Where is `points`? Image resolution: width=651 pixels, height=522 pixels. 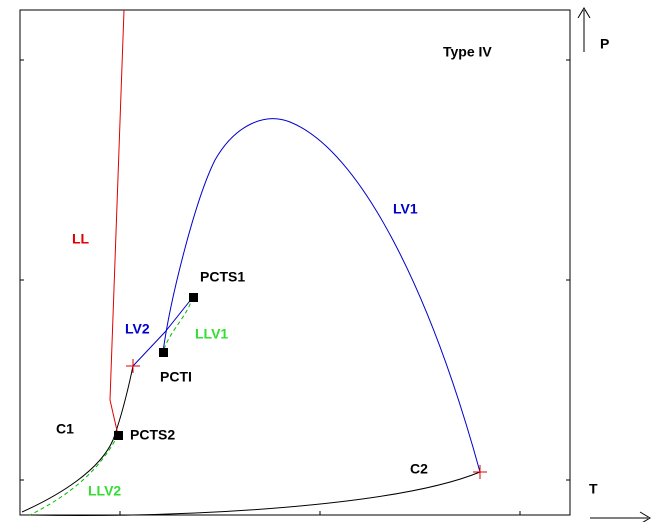 points is located at coordinates (156, 366).